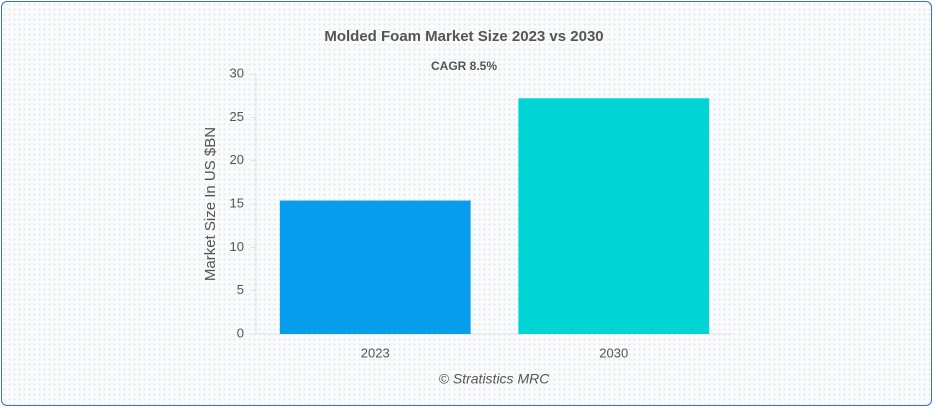 This screenshot has width=935, height=409. Describe the element at coordinates (237, 159) in the screenshot. I see `y-tick-label: 20` at that location.